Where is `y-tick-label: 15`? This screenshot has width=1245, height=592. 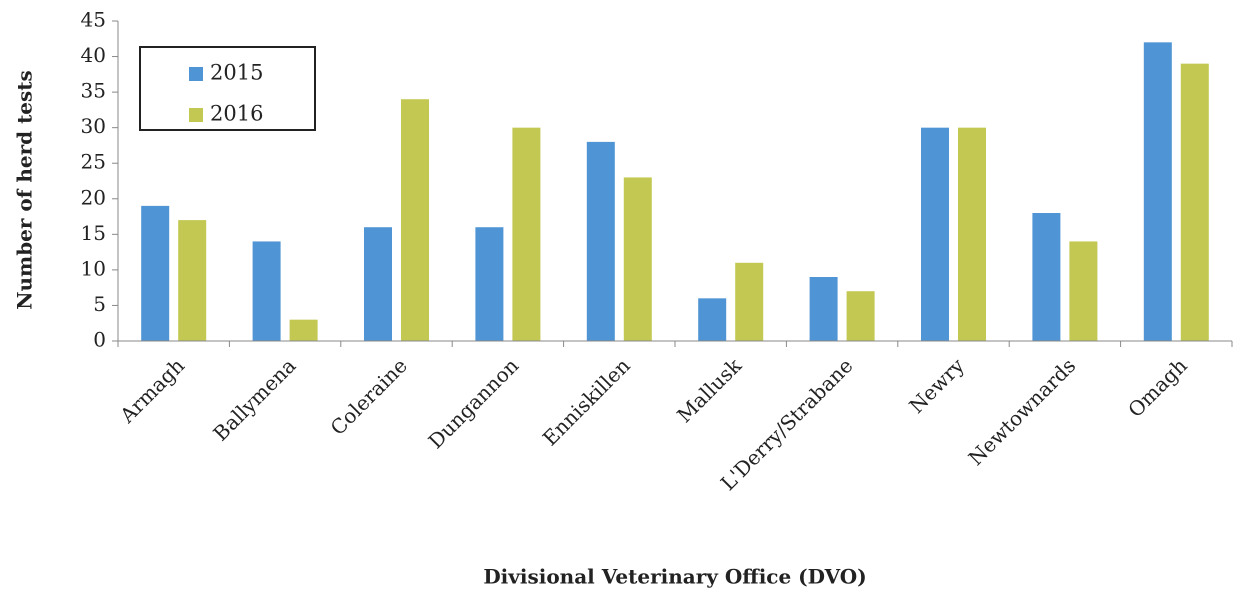 y-tick-label: 15 is located at coordinates (93, 233).